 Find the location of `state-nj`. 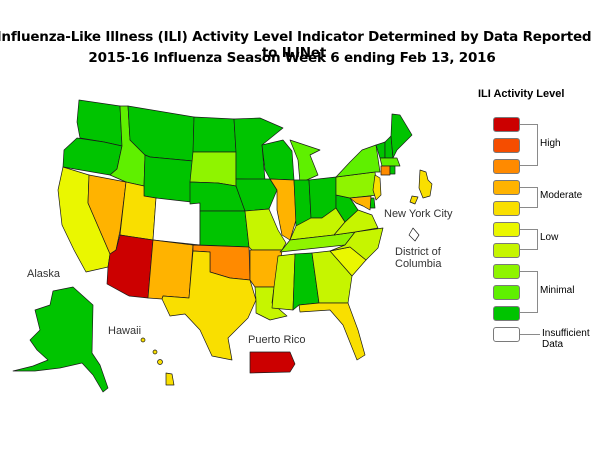

state-nj is located at coordinates (377, 187).